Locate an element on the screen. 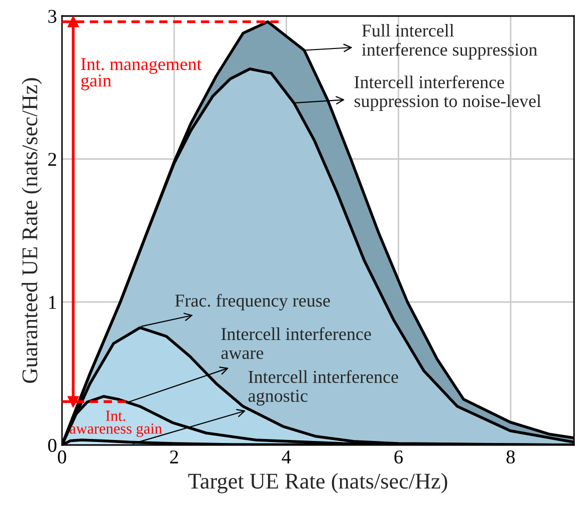  annotation: Int. management gain is located at coordinates (141, 74).